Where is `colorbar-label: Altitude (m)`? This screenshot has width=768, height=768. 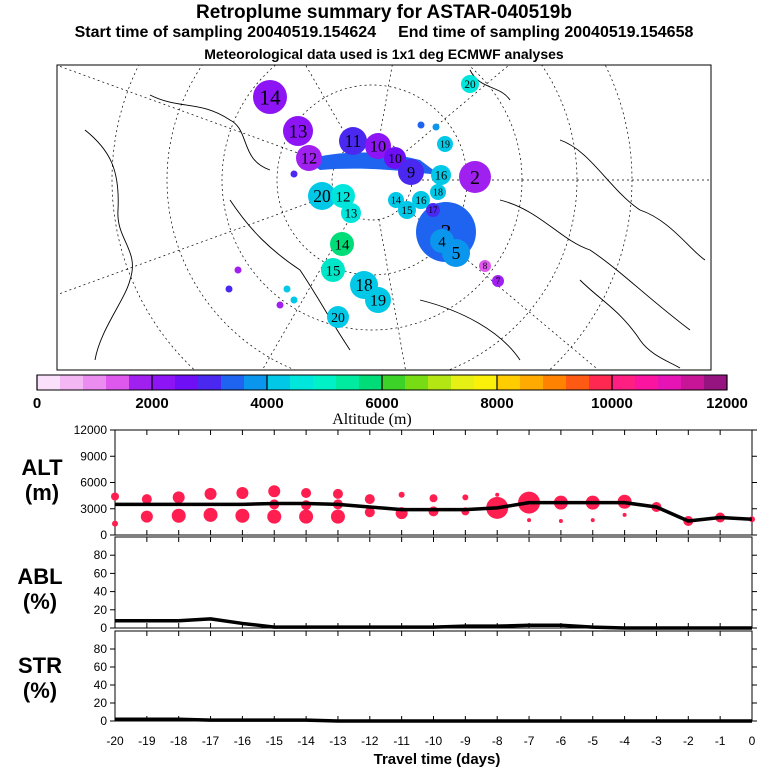 colorbar-label: Altitude (m) is located at coordinates (372, 419).